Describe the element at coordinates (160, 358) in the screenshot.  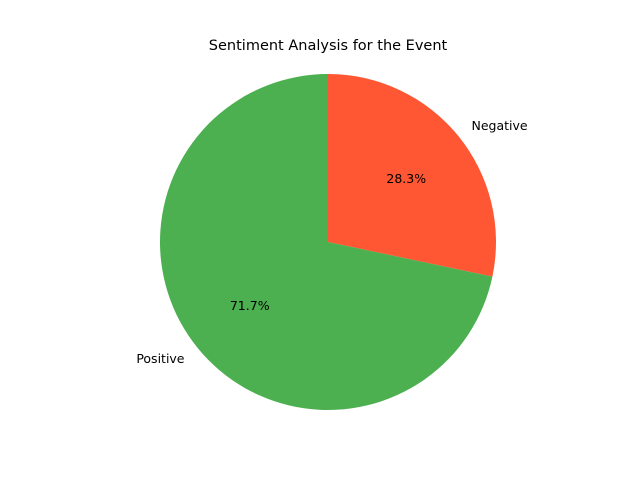
I see `slice-label-positive: Positive` at that location.